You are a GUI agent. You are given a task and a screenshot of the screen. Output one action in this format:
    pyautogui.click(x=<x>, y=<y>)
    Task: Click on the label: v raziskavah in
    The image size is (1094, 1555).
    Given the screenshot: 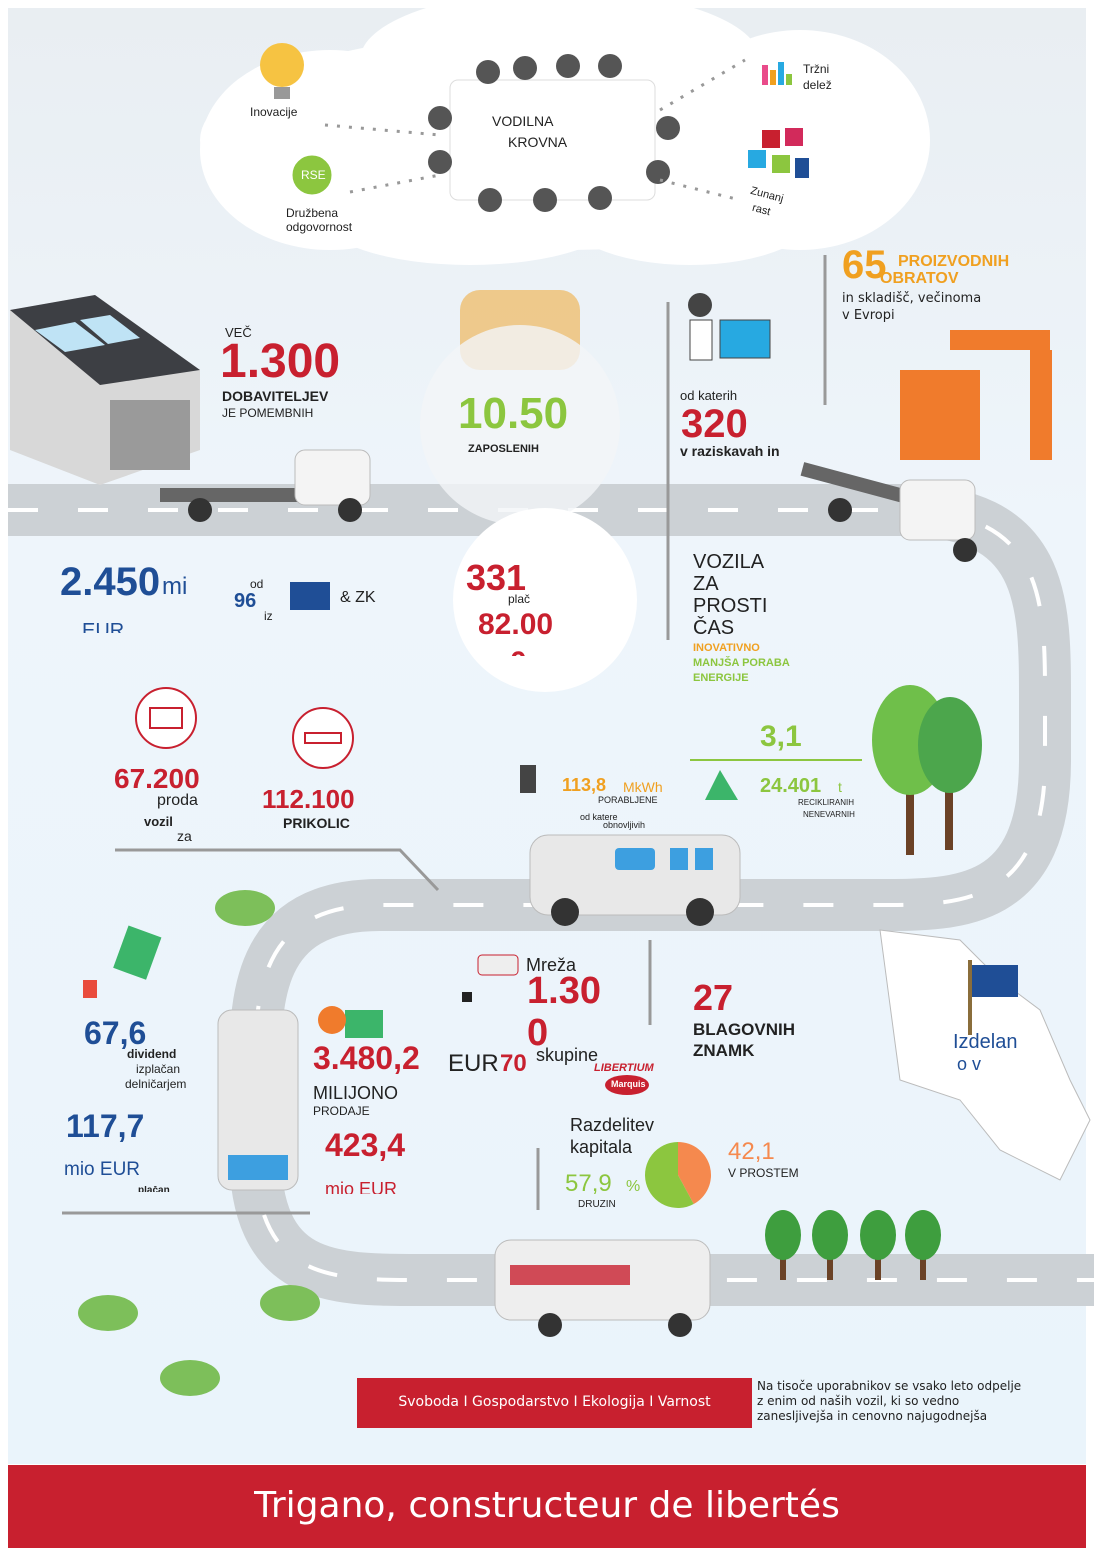 What is the action you would take?
    pyautogui.click(x=730, y=451)
    